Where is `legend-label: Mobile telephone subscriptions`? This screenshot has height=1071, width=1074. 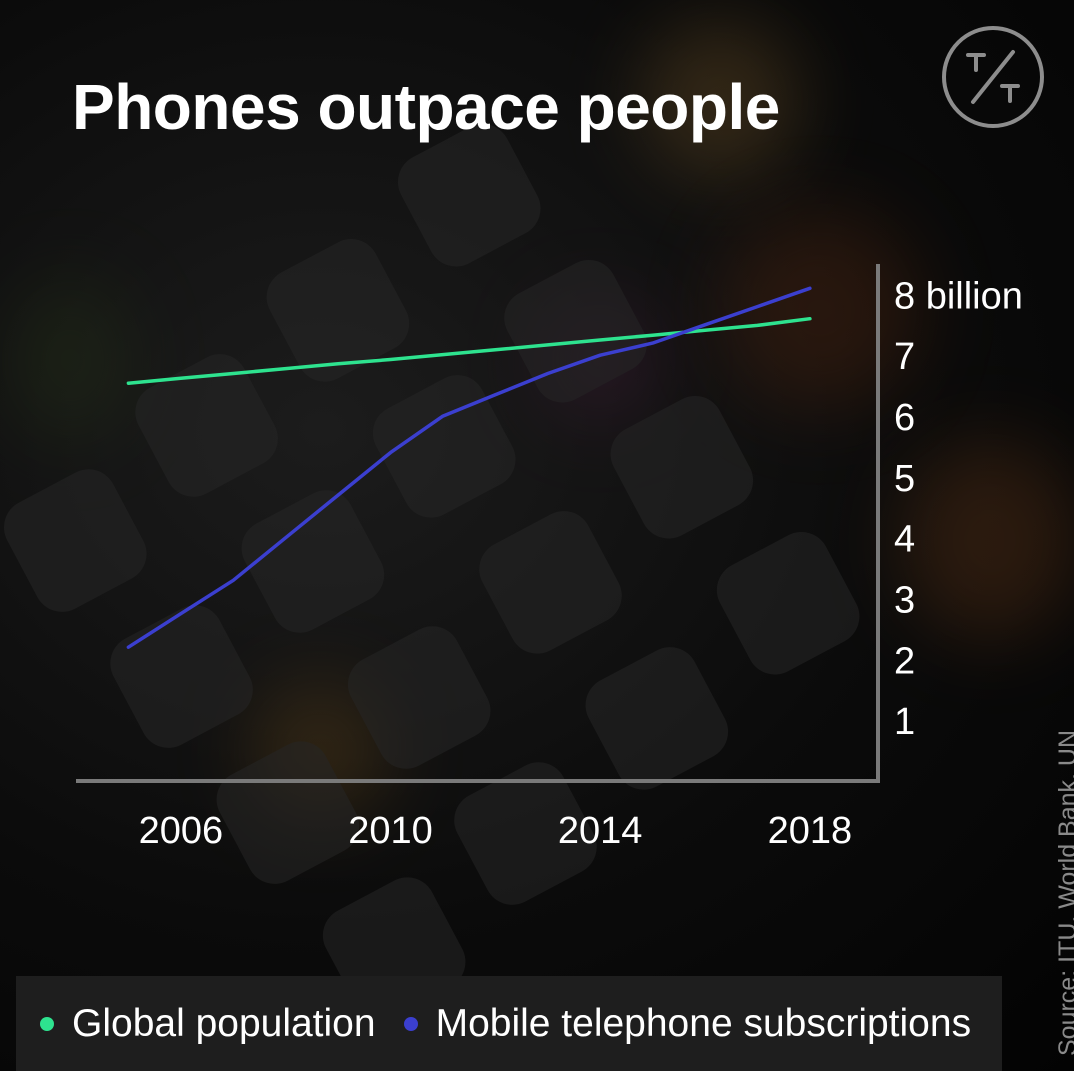
legend-label: Mobile telephone subscriptions is located at coordinates (703, 1023).